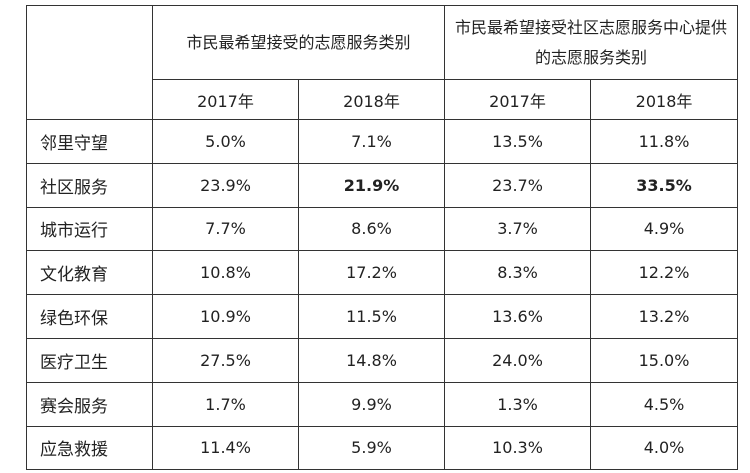 Image resolution: width=750 pixels, height=473 pixels. What do you see at coordinates (518, 448) in the screenshot?
I see `table-cell: 10.3%` at bounding box center [518, 448].